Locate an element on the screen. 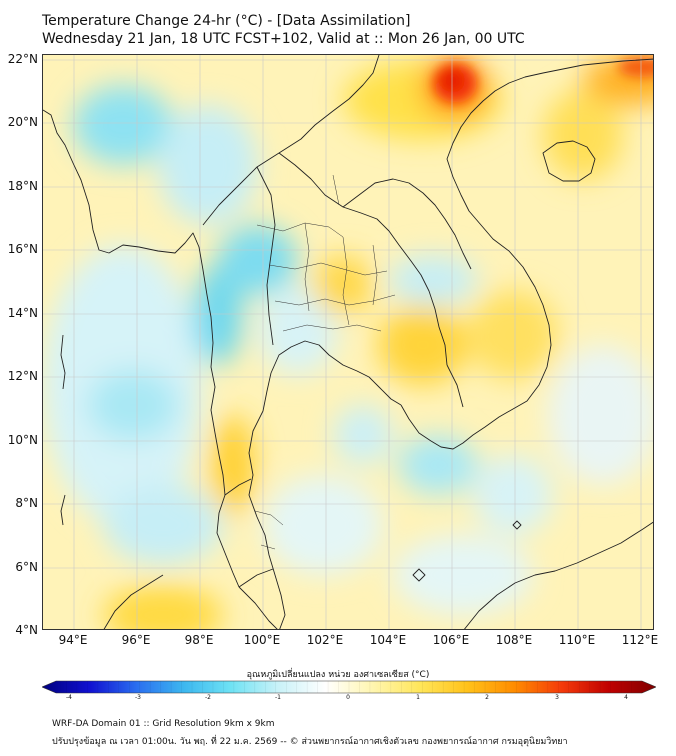 Image resolution: width=676 pixels, height=756 pixels. lon-label-112: 112°E is located at coordinates (640, 640).